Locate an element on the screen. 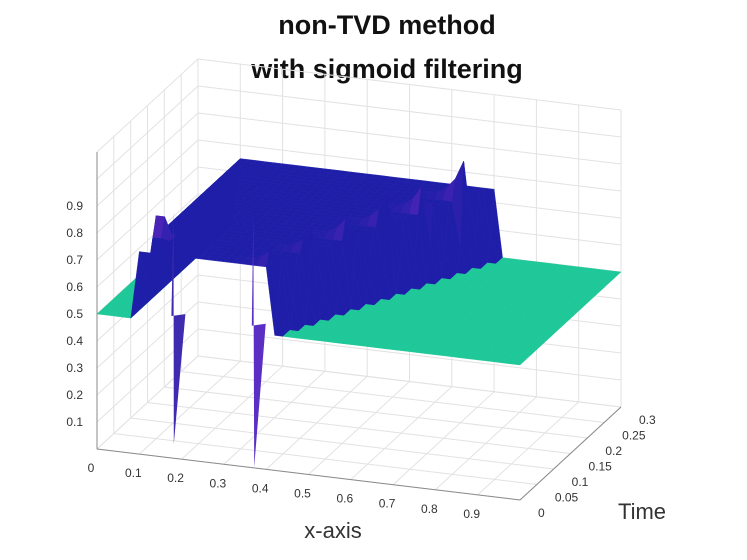  time-tick-label: 0.05 is located at coordinates (567, 498).